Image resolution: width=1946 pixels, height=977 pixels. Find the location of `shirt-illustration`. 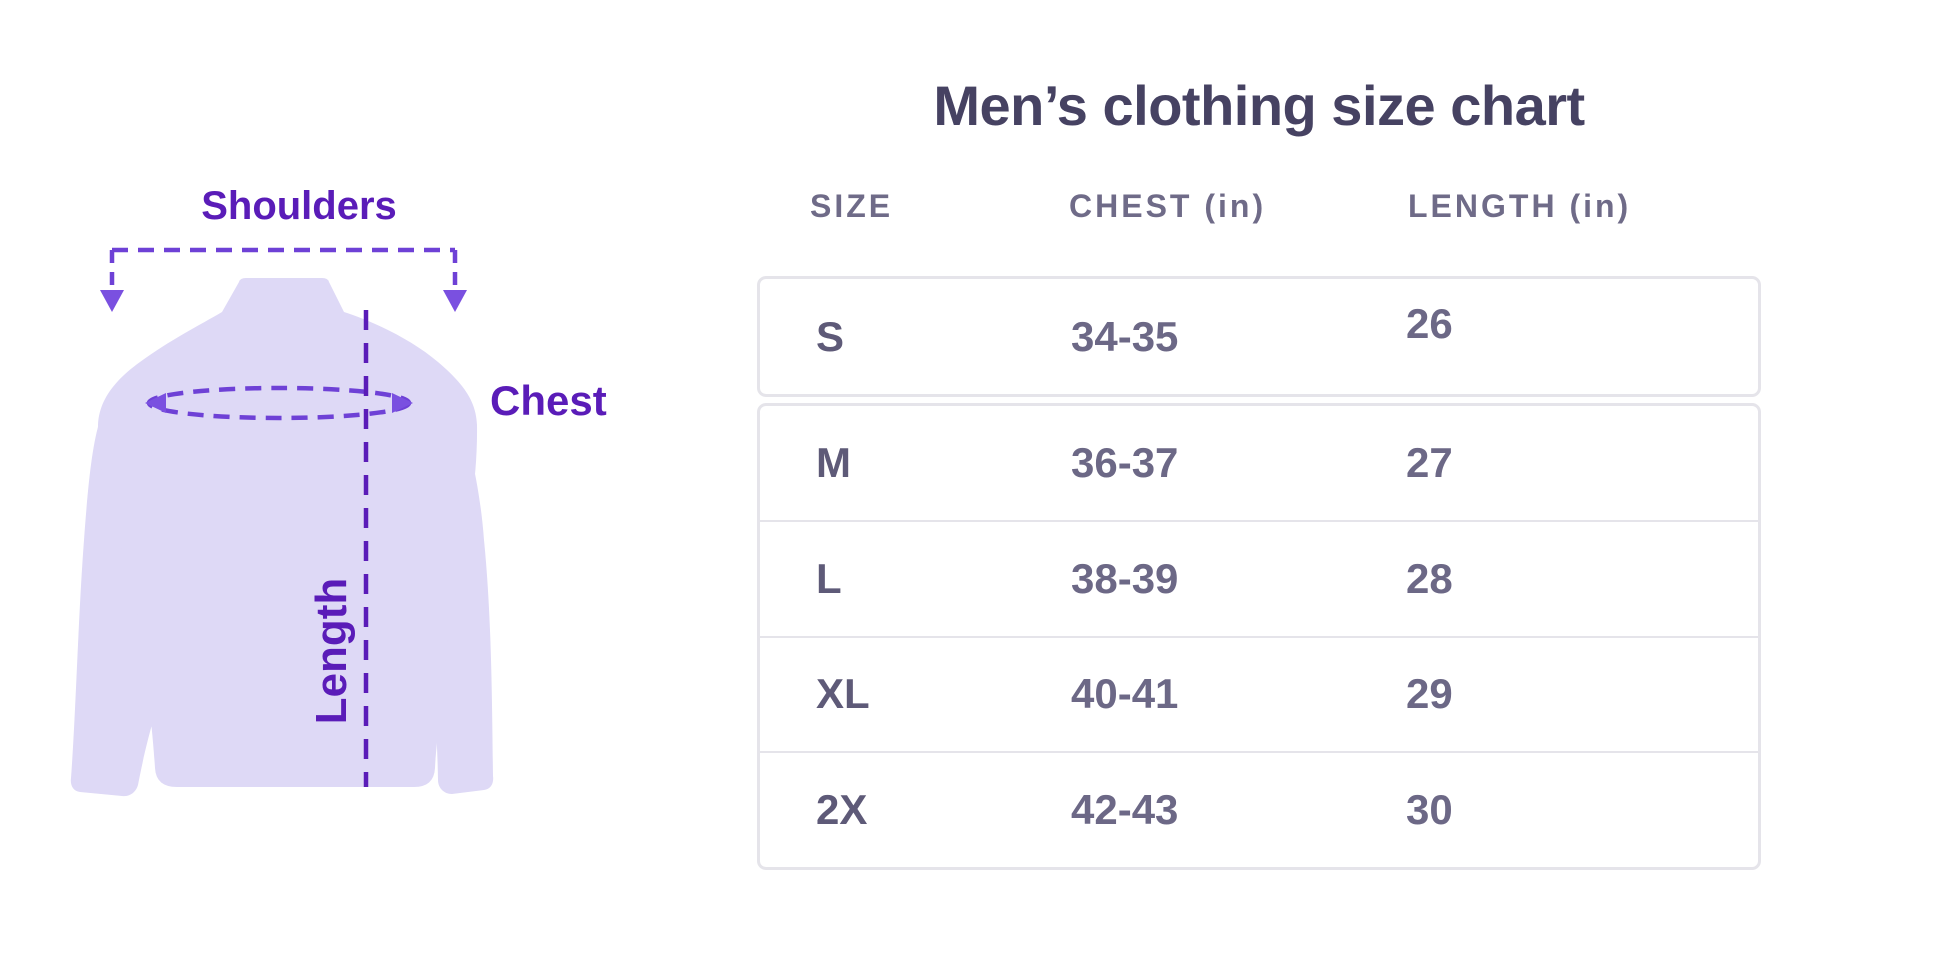

shirt-illustration is located at coordinates (282, 522).